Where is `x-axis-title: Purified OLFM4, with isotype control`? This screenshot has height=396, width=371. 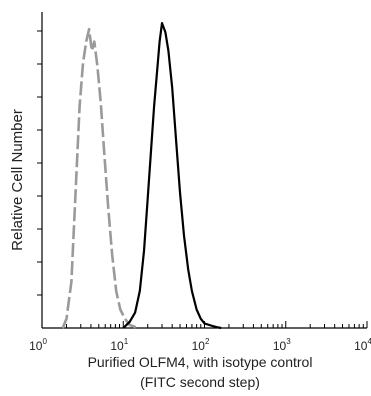
x-axis-title: Purified OLFM4, with isotype control is located at coordinates (200, 362).